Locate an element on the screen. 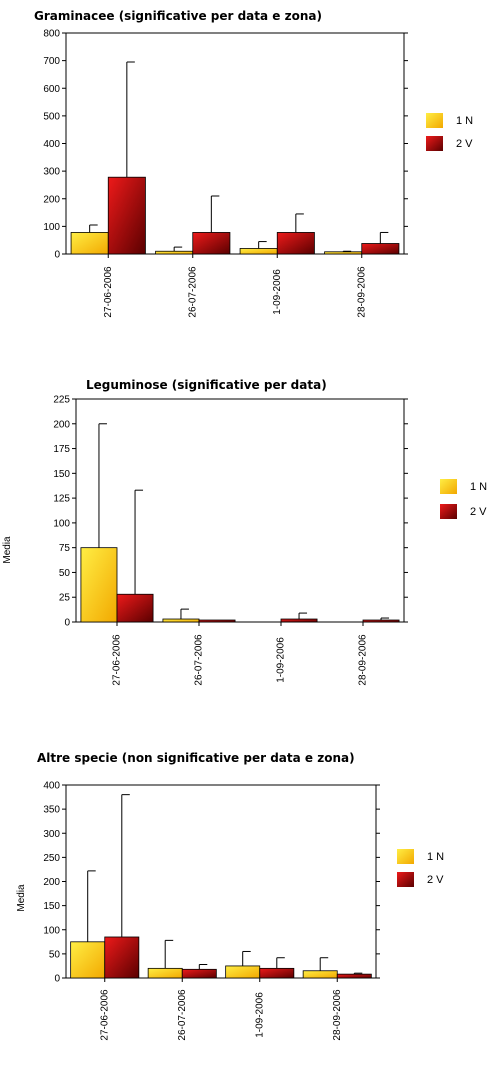 This screenshot has height=1074, width=497. y-tick-label: 600 is located at coordinates (51, 89).